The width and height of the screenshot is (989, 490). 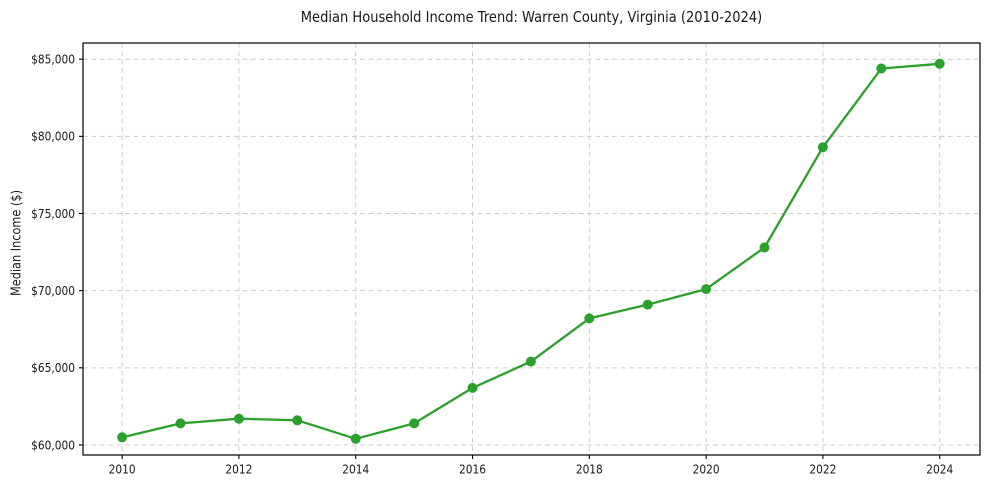 What do you see at coordinates (53, 290) in the screenshot?
I see `y-tick-label: $70,000` at bounding box center [53, 290].